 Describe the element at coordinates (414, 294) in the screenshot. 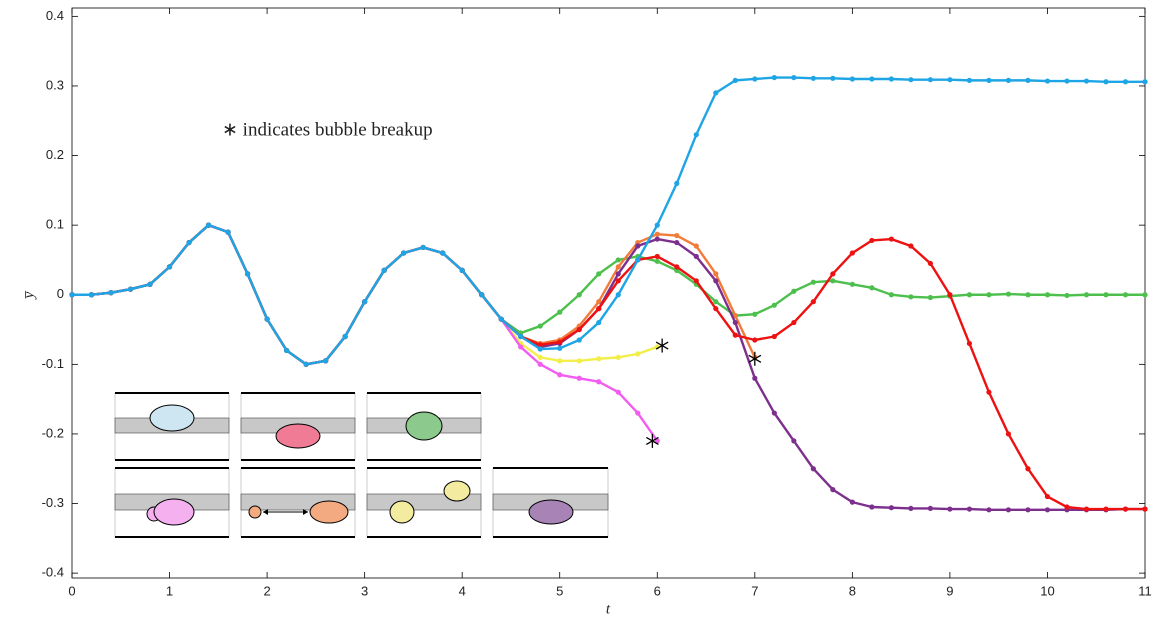

I see `series-line` at that location.